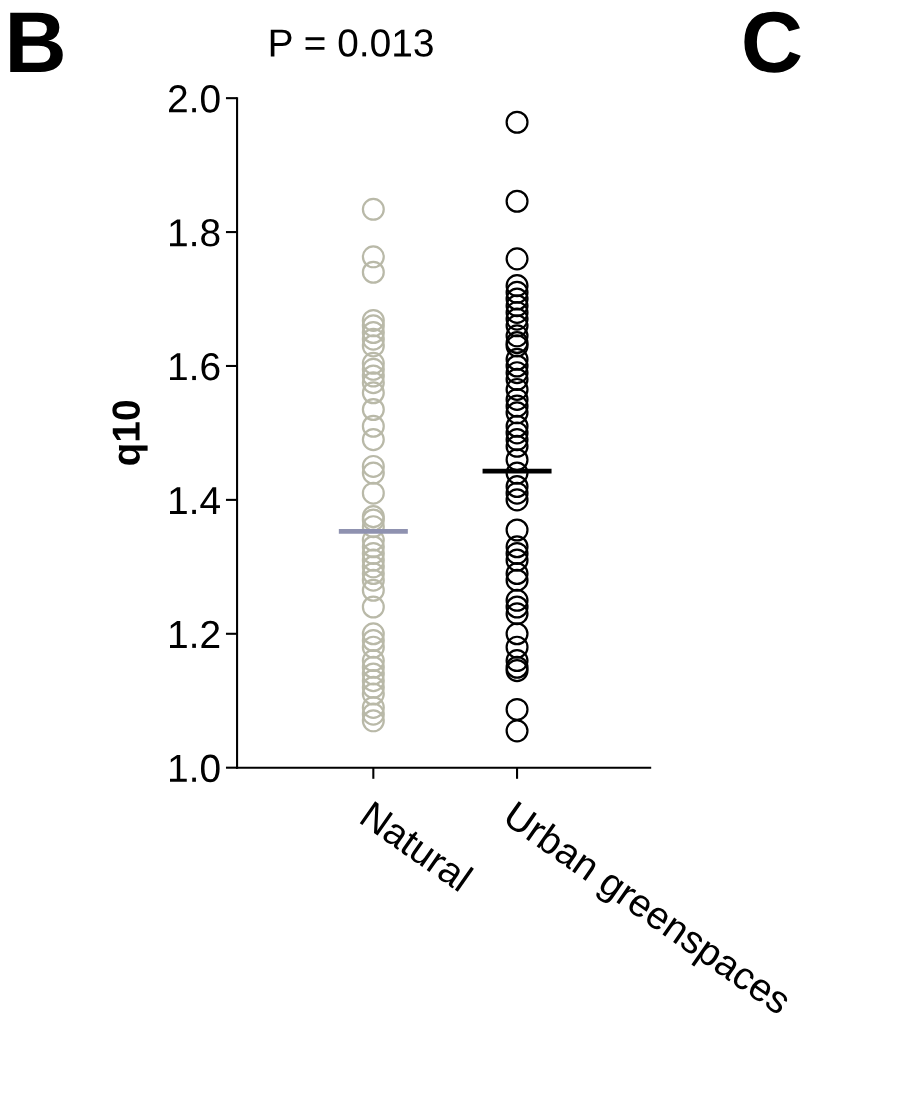  I want to click on text: B, so click(36, 42).